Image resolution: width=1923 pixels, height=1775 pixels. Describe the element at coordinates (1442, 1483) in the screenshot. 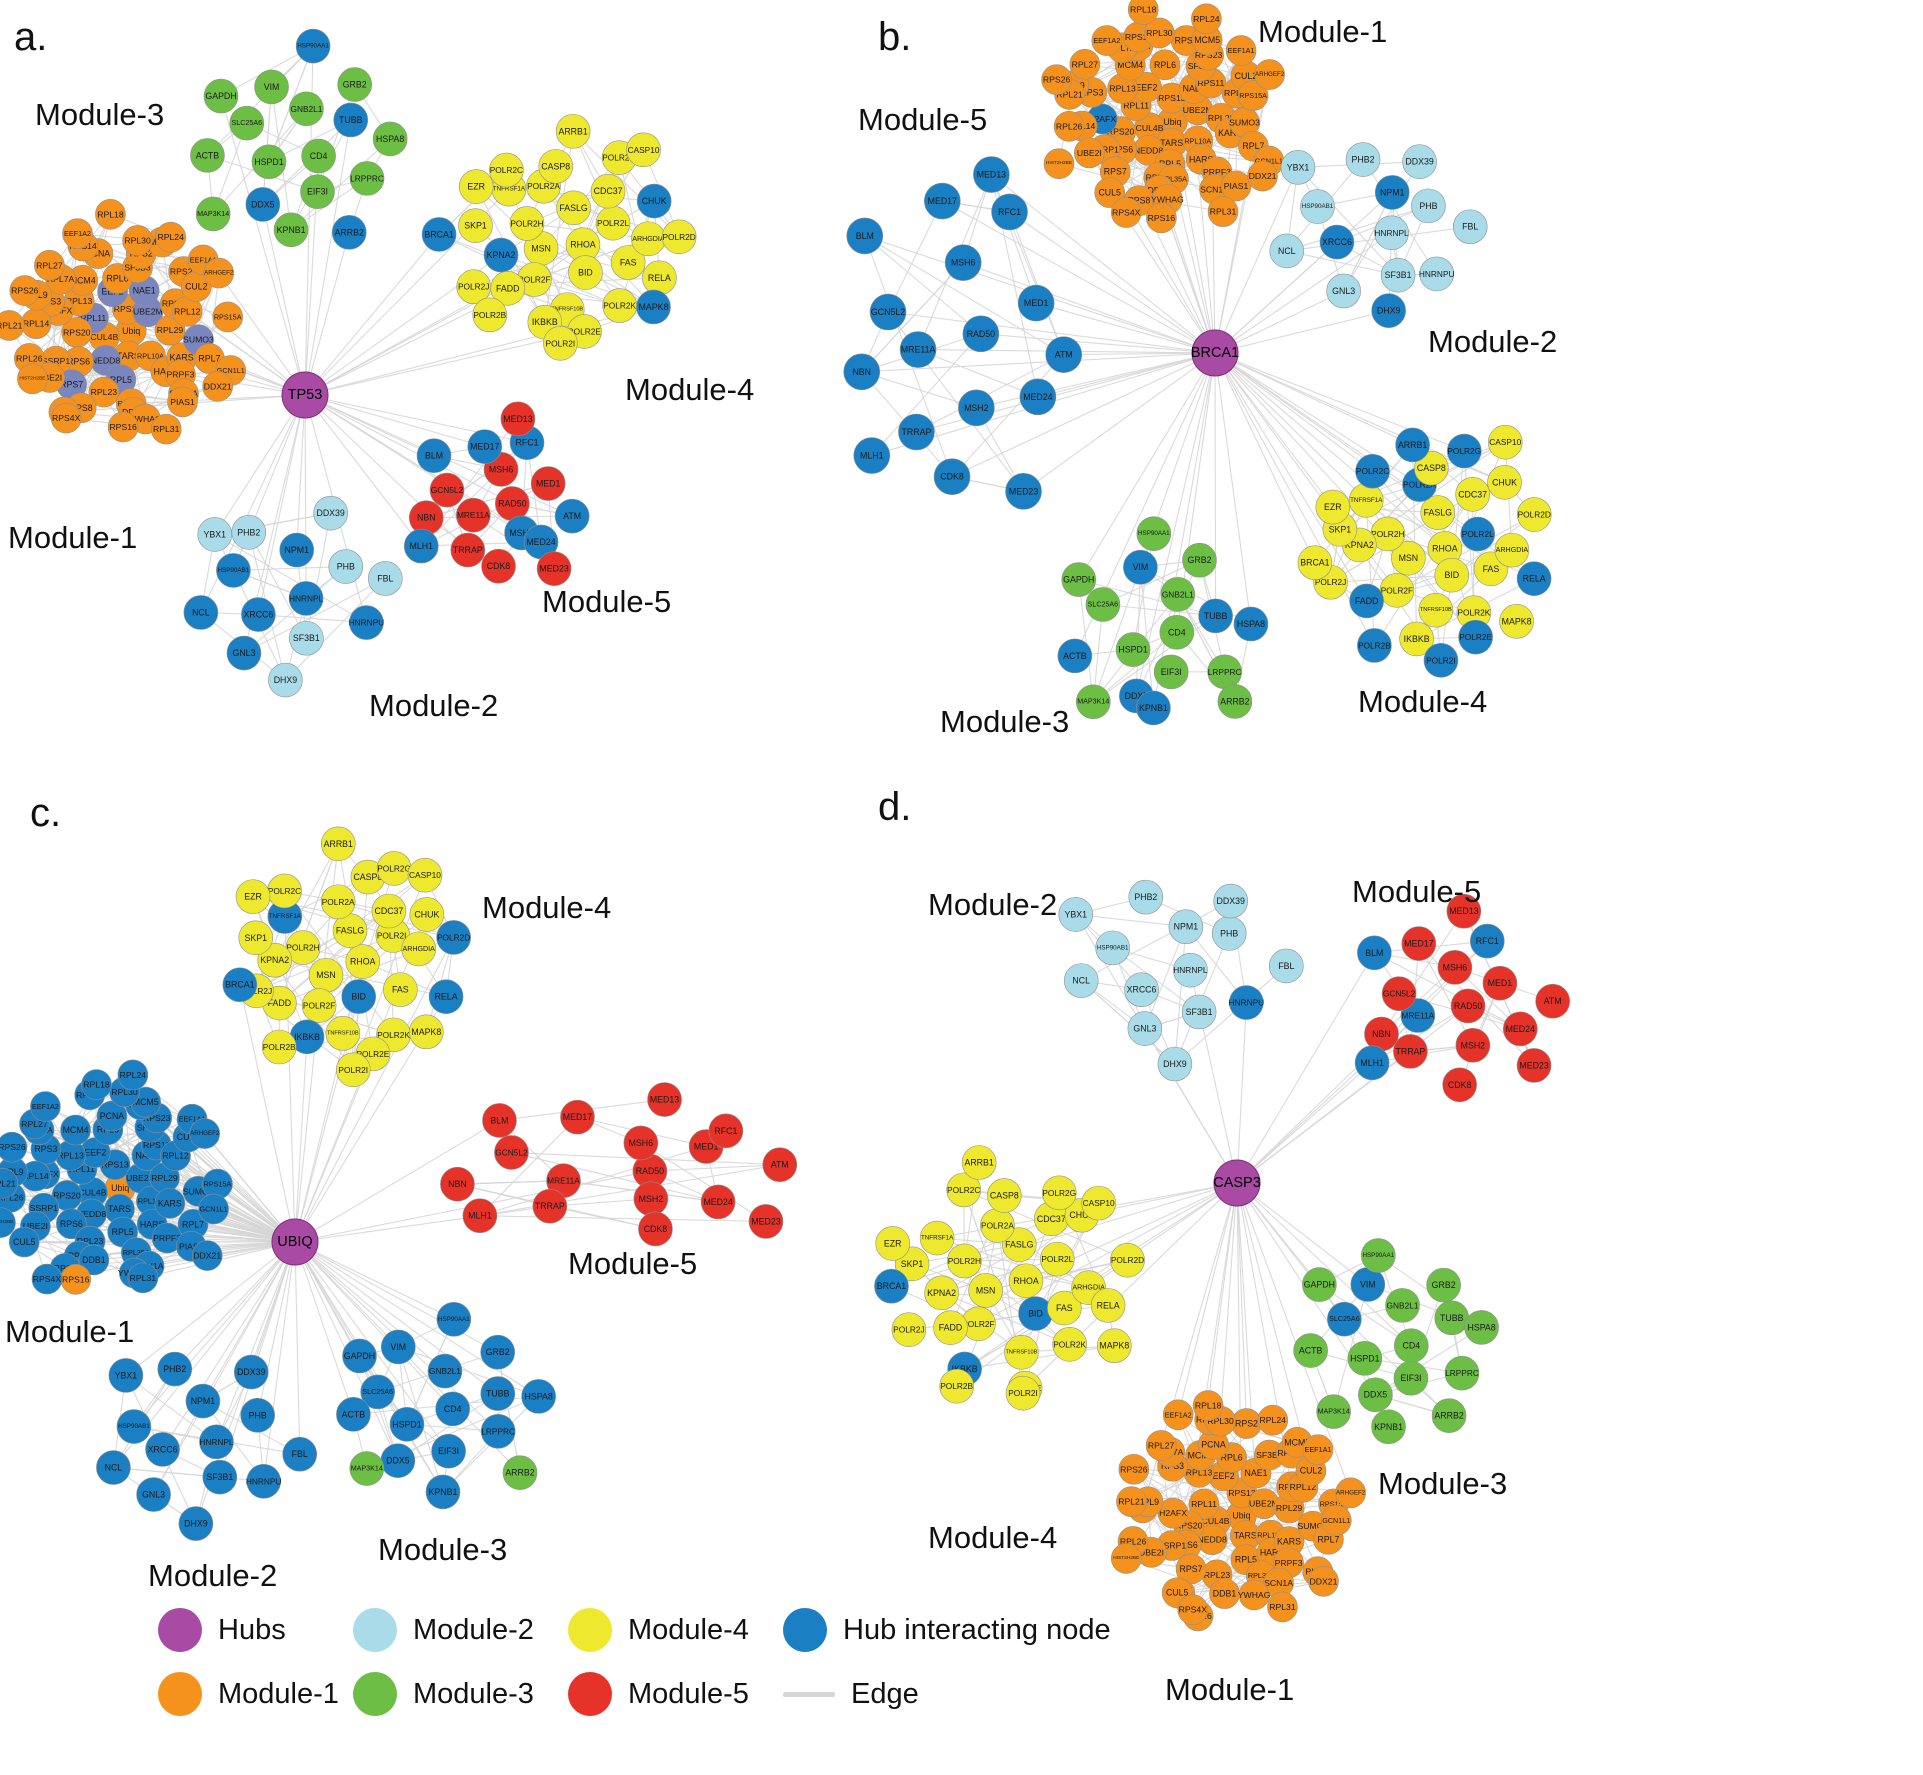

I see `module-label-d-module-3: Module-3` at that location.